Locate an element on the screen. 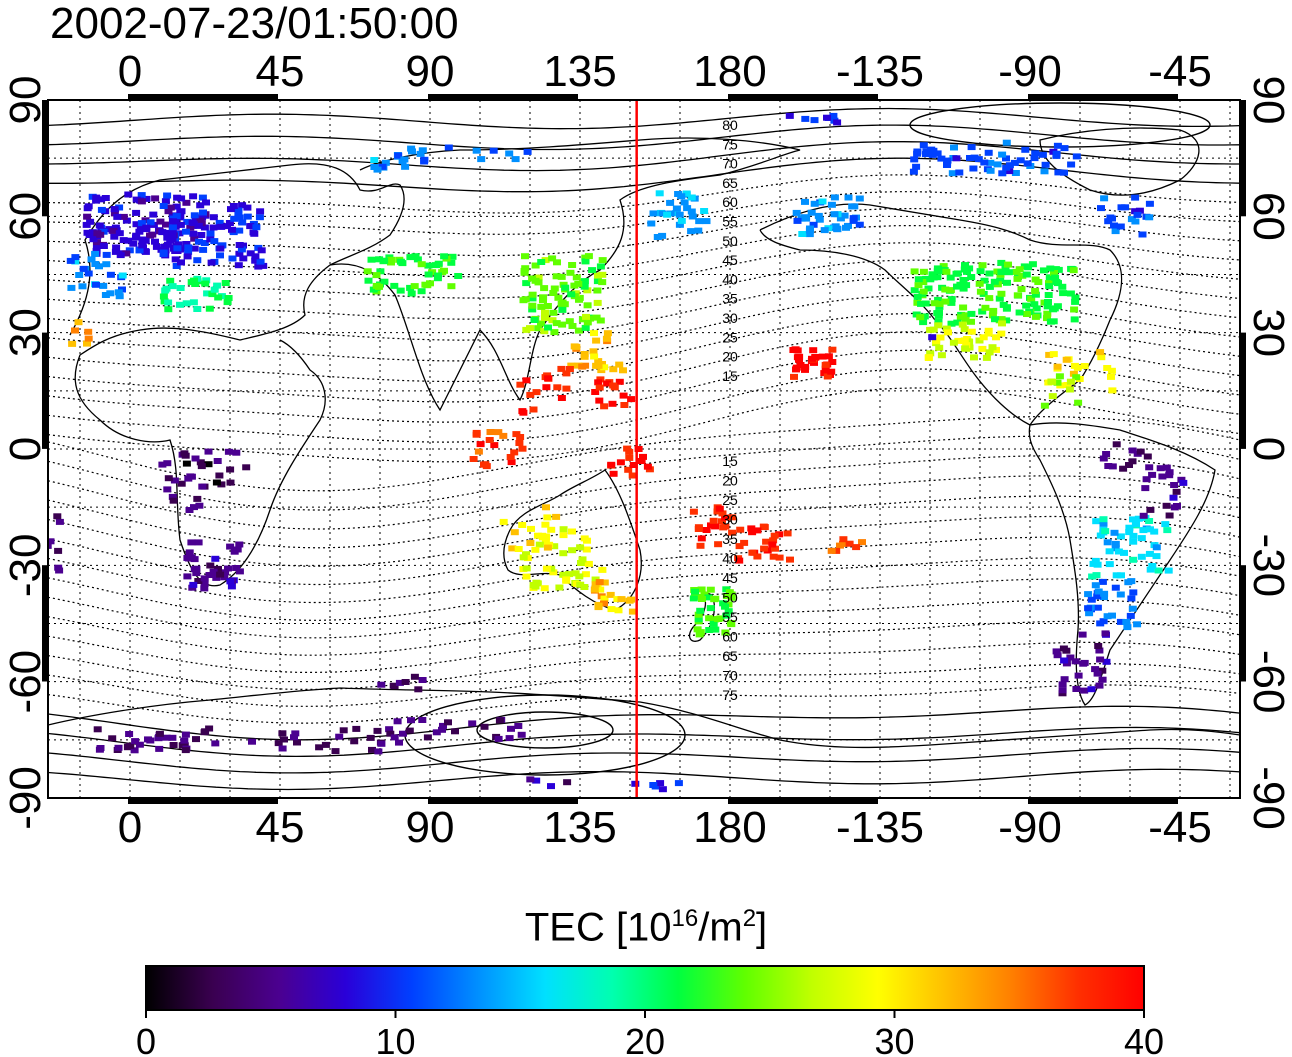 The height and width of the screenshot is (1057, 1292). y-tick-right: -30 is located at coordinates (1268, 566).